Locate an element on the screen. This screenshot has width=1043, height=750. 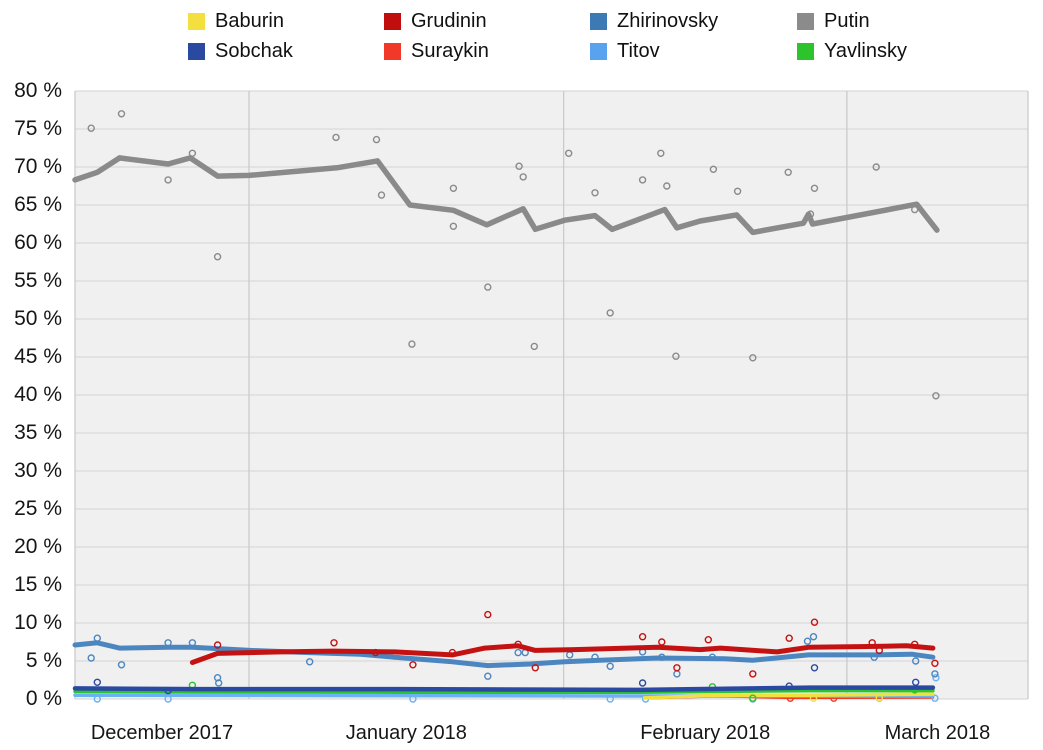
y-axis-label: 35 % is located at coordinates (38, 432).